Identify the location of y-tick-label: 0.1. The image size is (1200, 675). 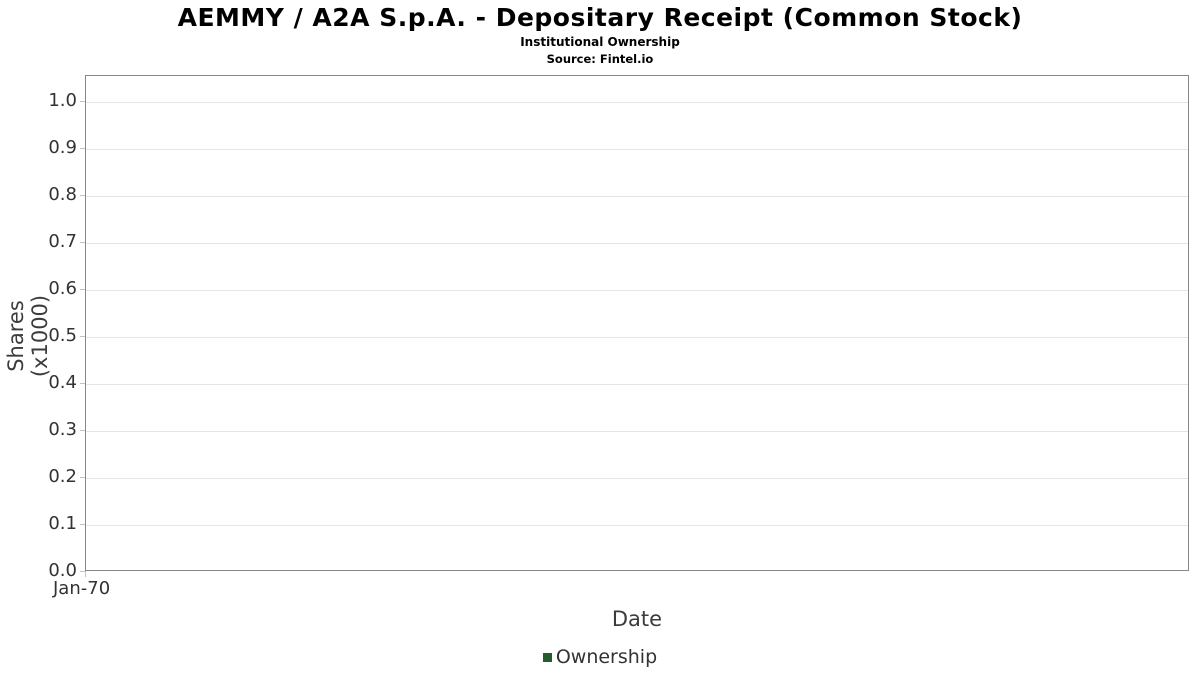
(62, 523).